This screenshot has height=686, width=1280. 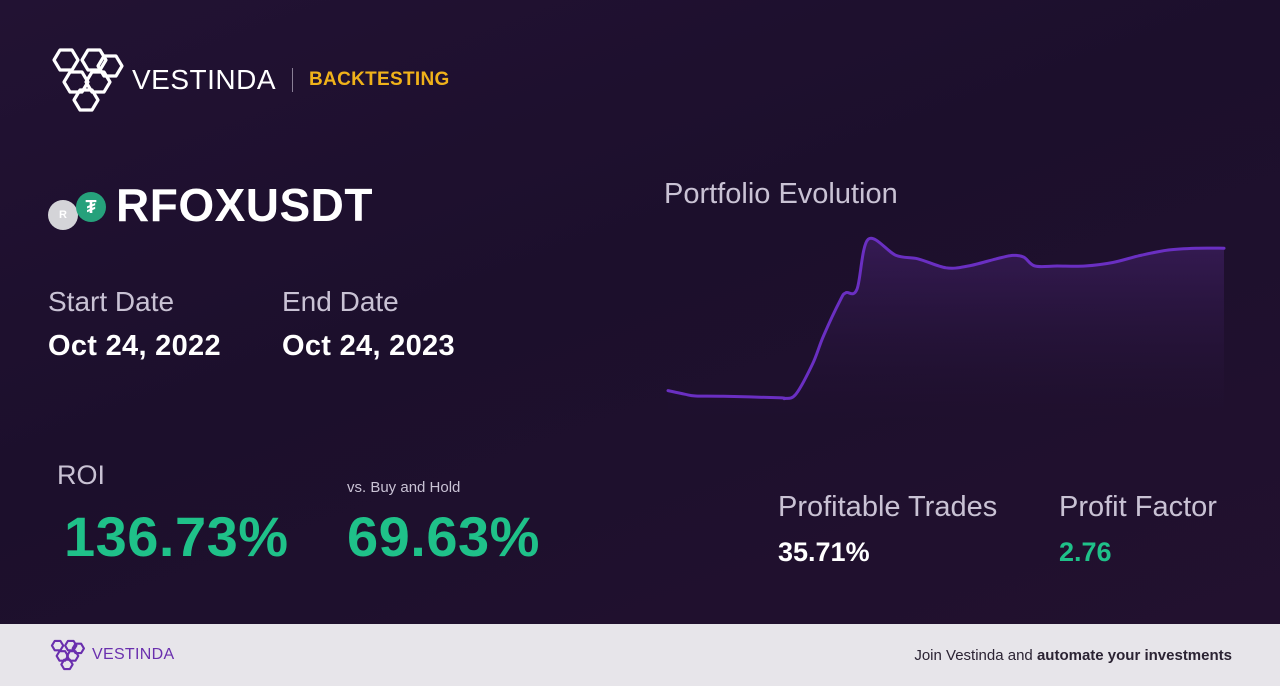 What do you see at coordinates (781, 194) in the screenshot?
I see `chart-title: Portfolio Evolution` at bounding box center [781, 194].